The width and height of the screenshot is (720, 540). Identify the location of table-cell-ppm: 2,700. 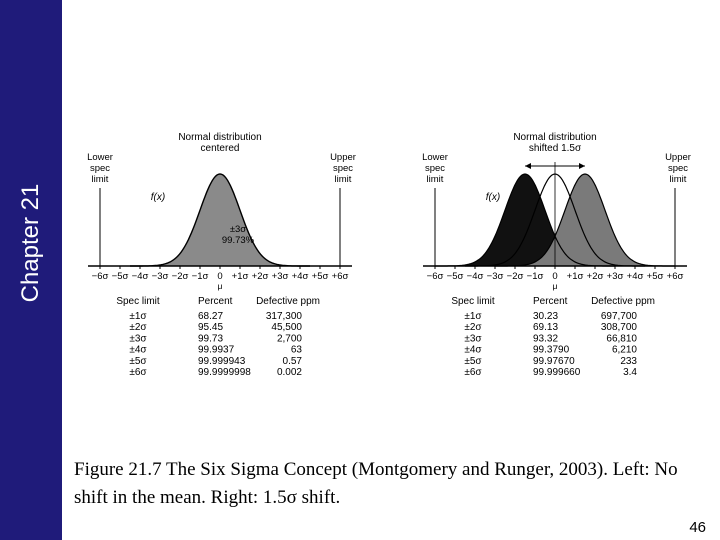
(289, 338).